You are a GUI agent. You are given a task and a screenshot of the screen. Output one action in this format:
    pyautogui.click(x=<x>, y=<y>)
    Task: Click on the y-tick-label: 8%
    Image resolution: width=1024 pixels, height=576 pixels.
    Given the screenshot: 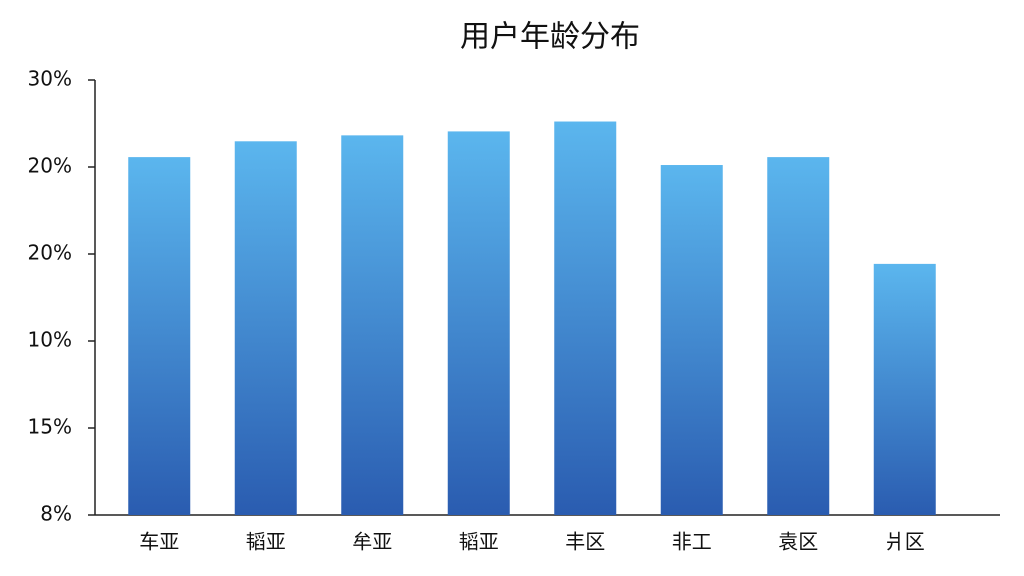 What is the action you would take?
    pyautogui.click(x=56, y=514)
    